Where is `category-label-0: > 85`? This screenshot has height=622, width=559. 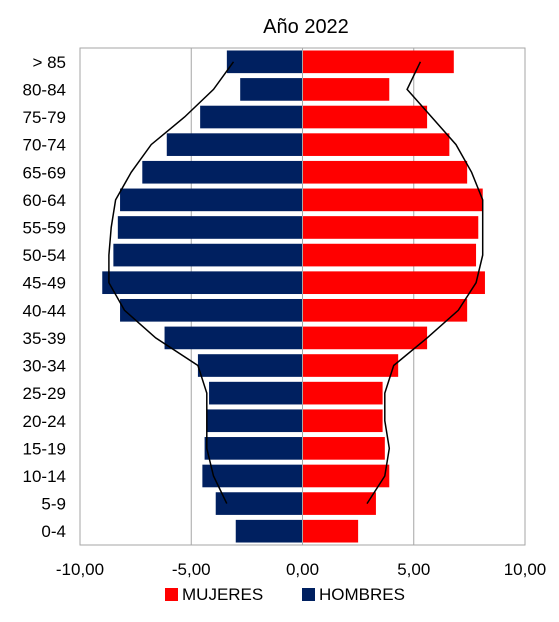
category-label-0: > 85 is located at coordinates (49, 62).